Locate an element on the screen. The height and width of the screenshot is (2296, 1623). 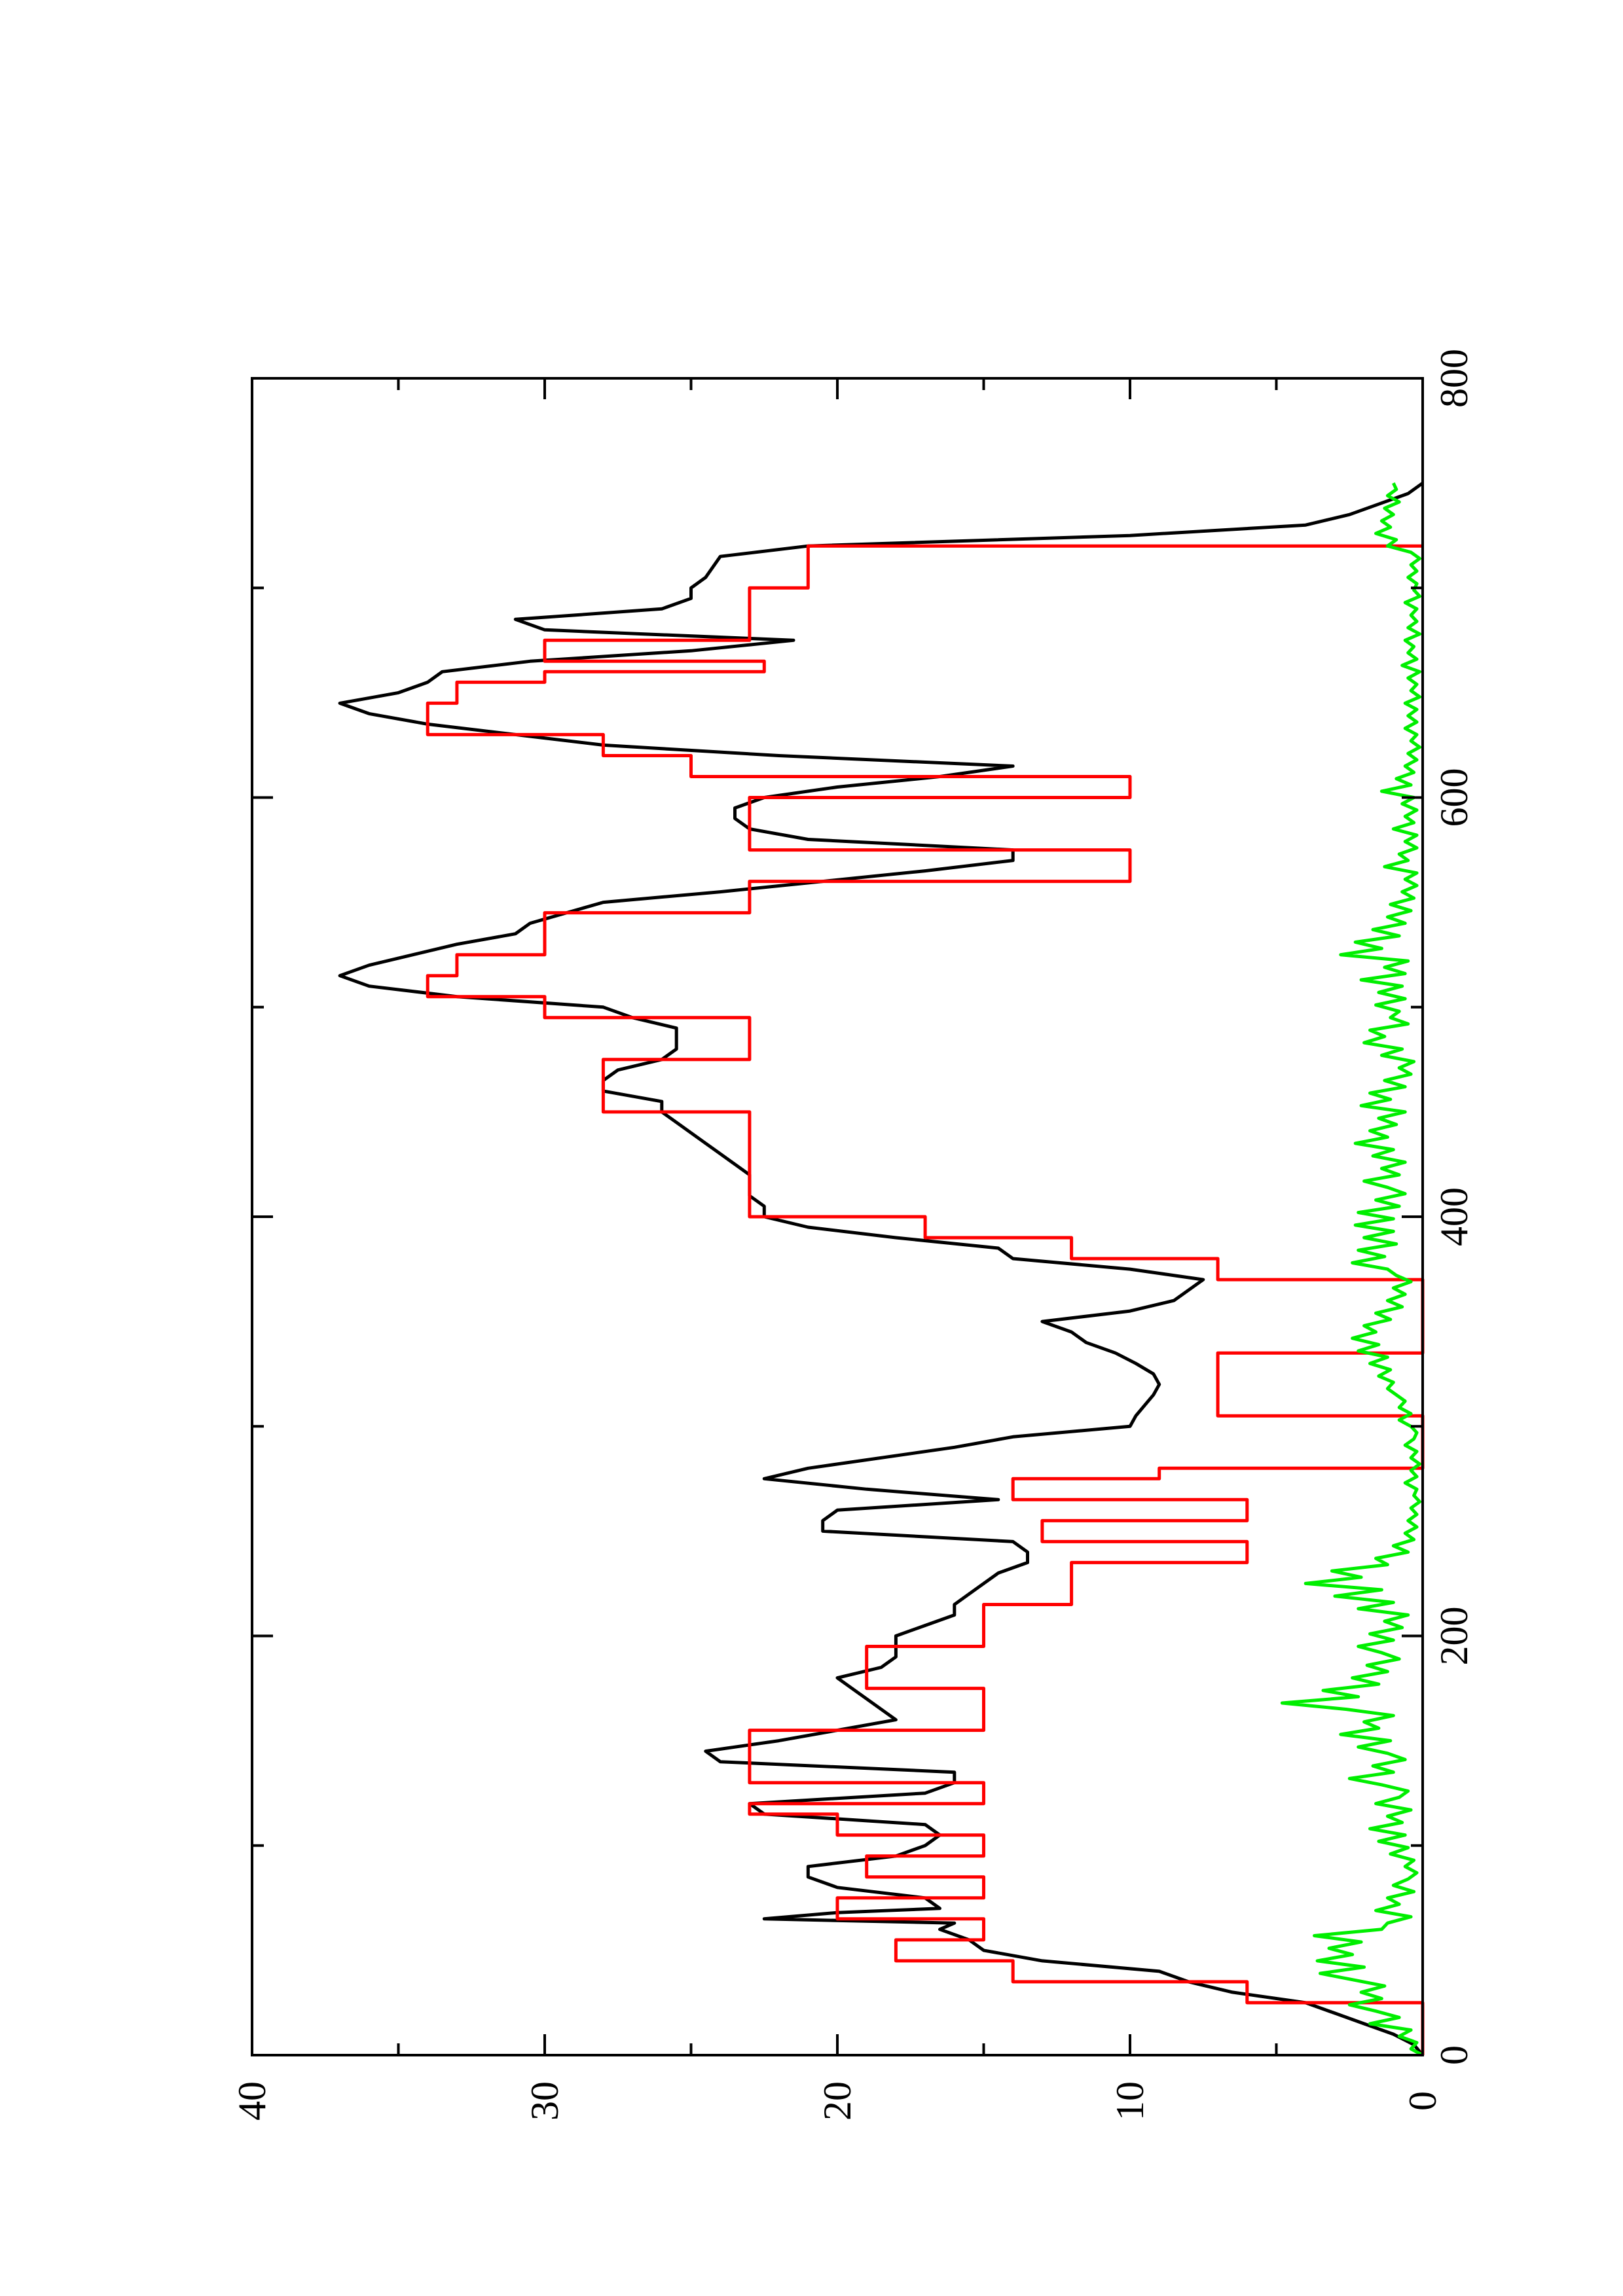
x-tick-label: 0 is located at coordinates (1454, 2055).